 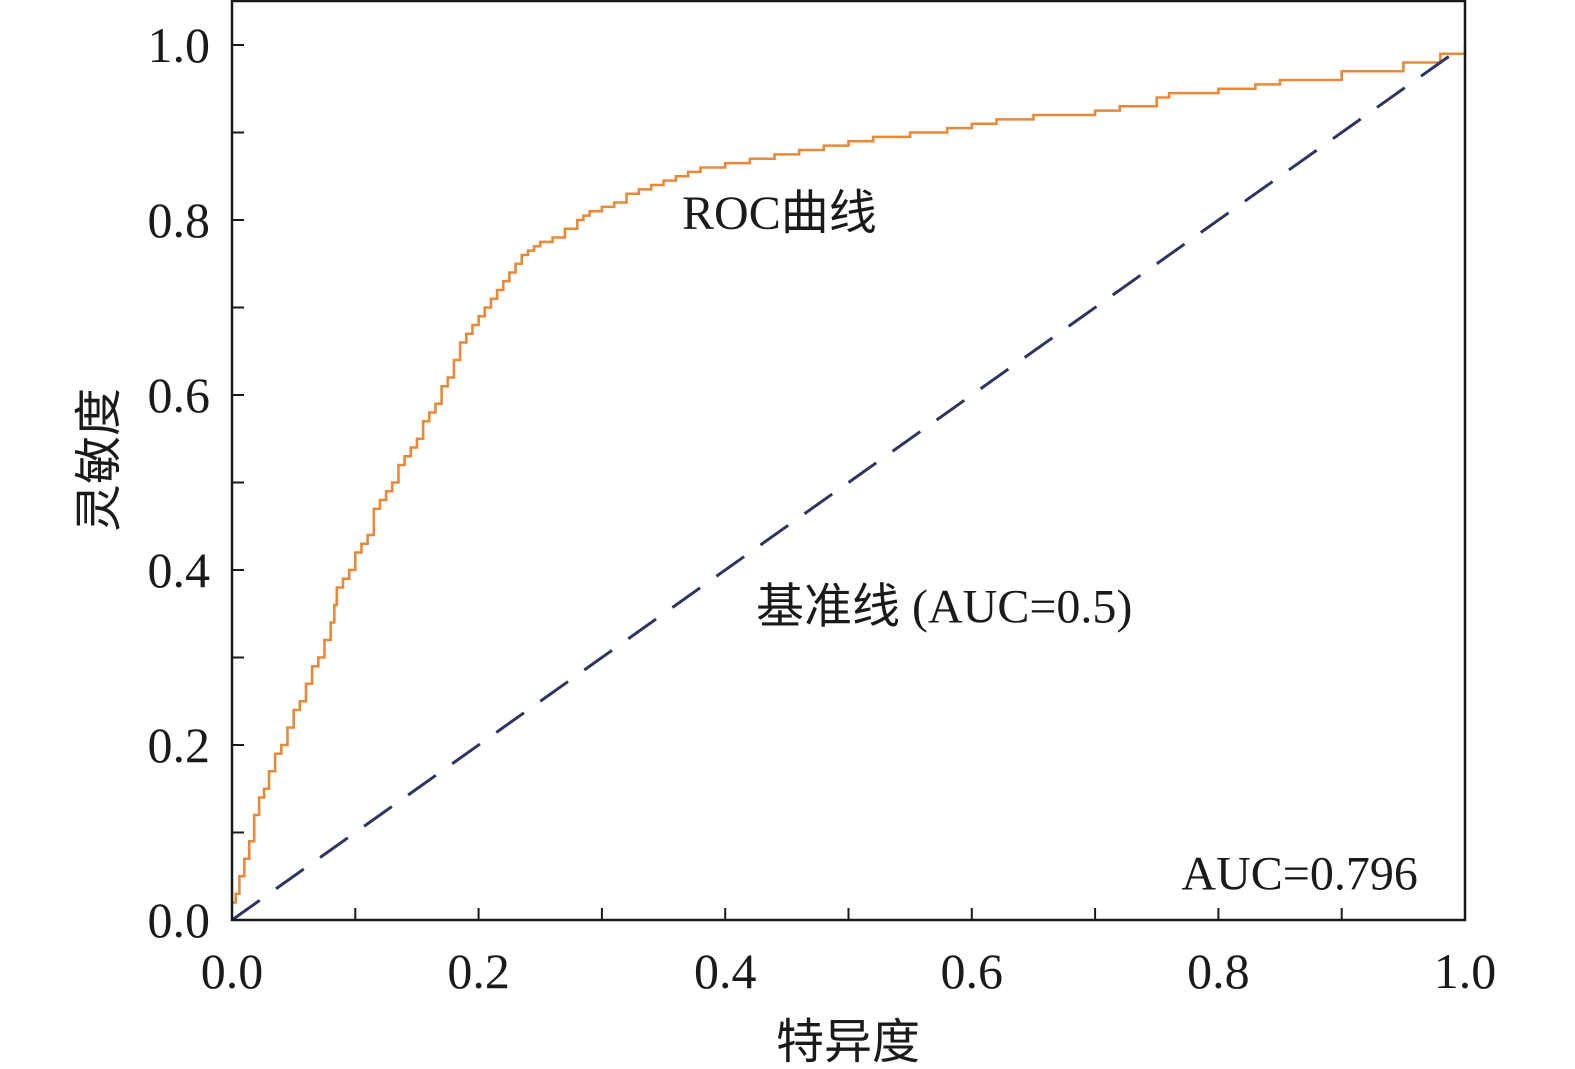 I want to click on baseline-label: 基准线 (AUC=0.5), so click(x=944, y=607).